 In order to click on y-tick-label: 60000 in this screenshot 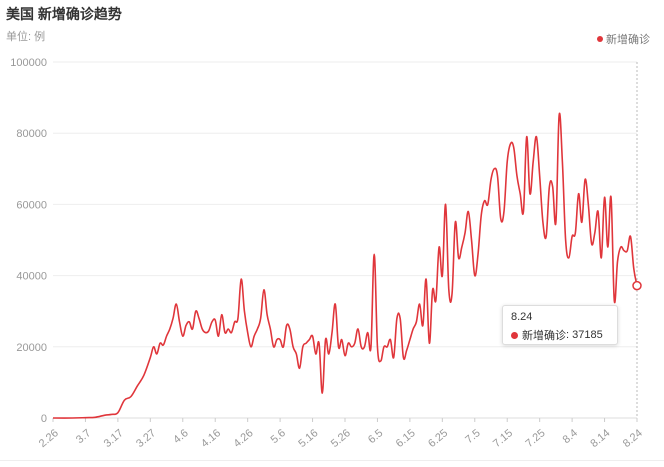, I will do `click(31, 205)`.